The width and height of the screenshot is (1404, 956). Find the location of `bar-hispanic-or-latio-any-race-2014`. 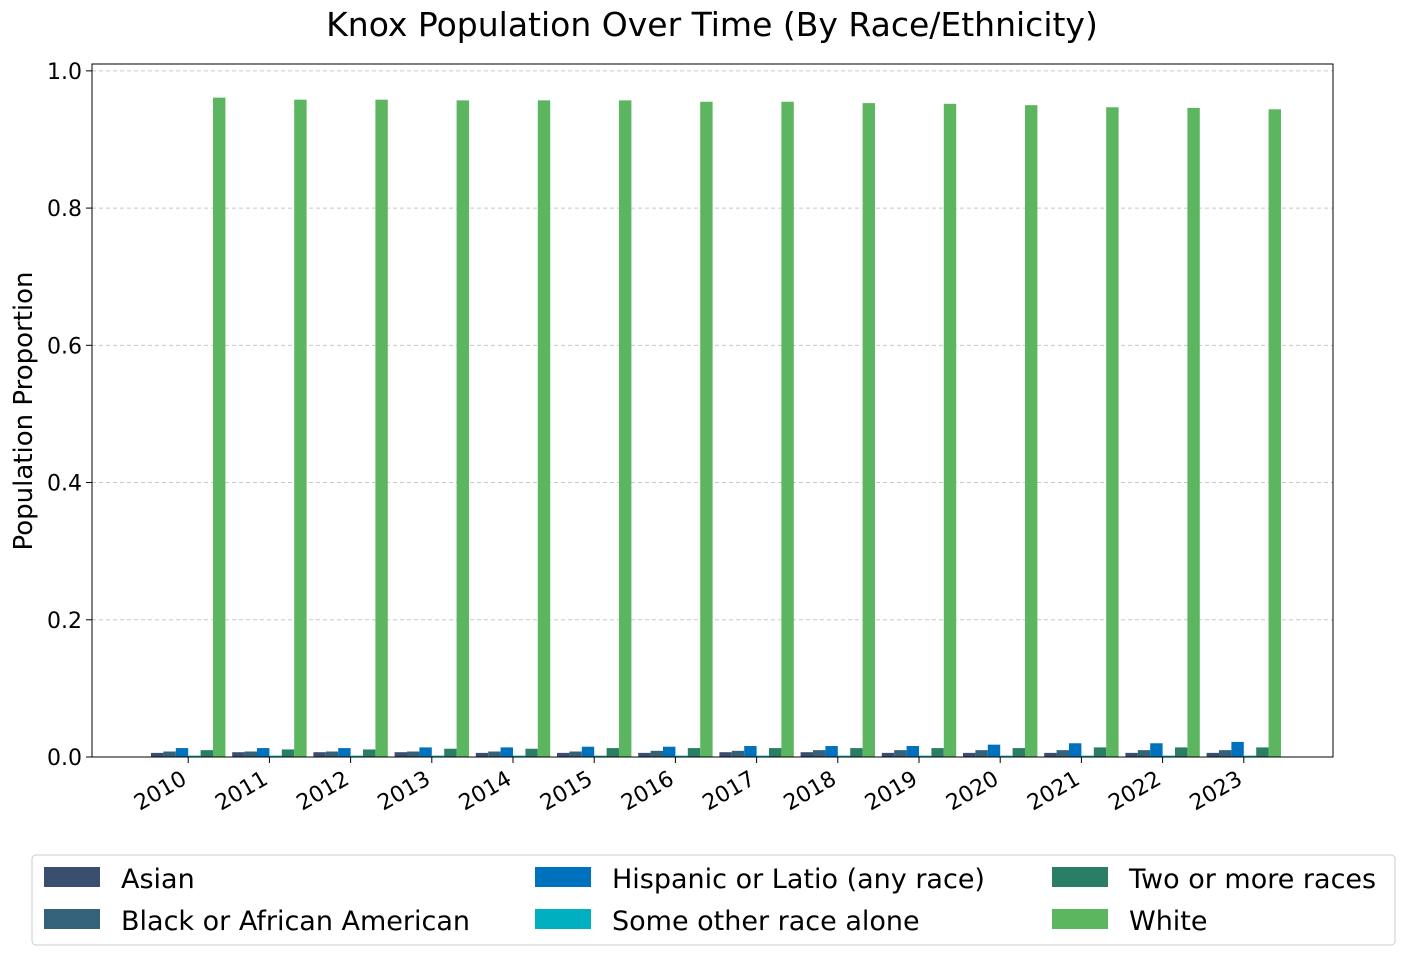

bar-hispanic-or-latio-any-race-2014 is located at coordinates (506, 752).